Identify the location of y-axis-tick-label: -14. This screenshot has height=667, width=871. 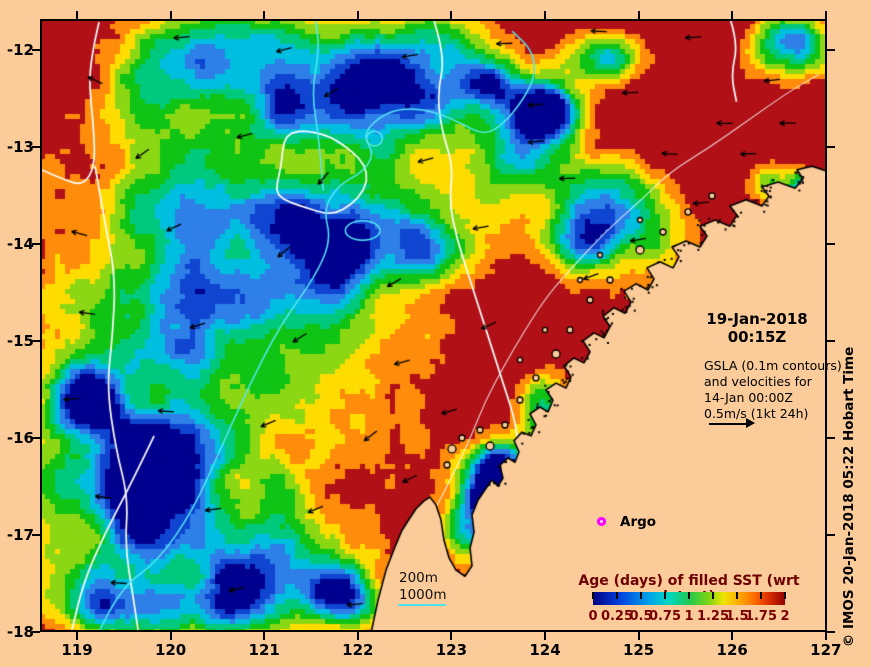
(20, 244).